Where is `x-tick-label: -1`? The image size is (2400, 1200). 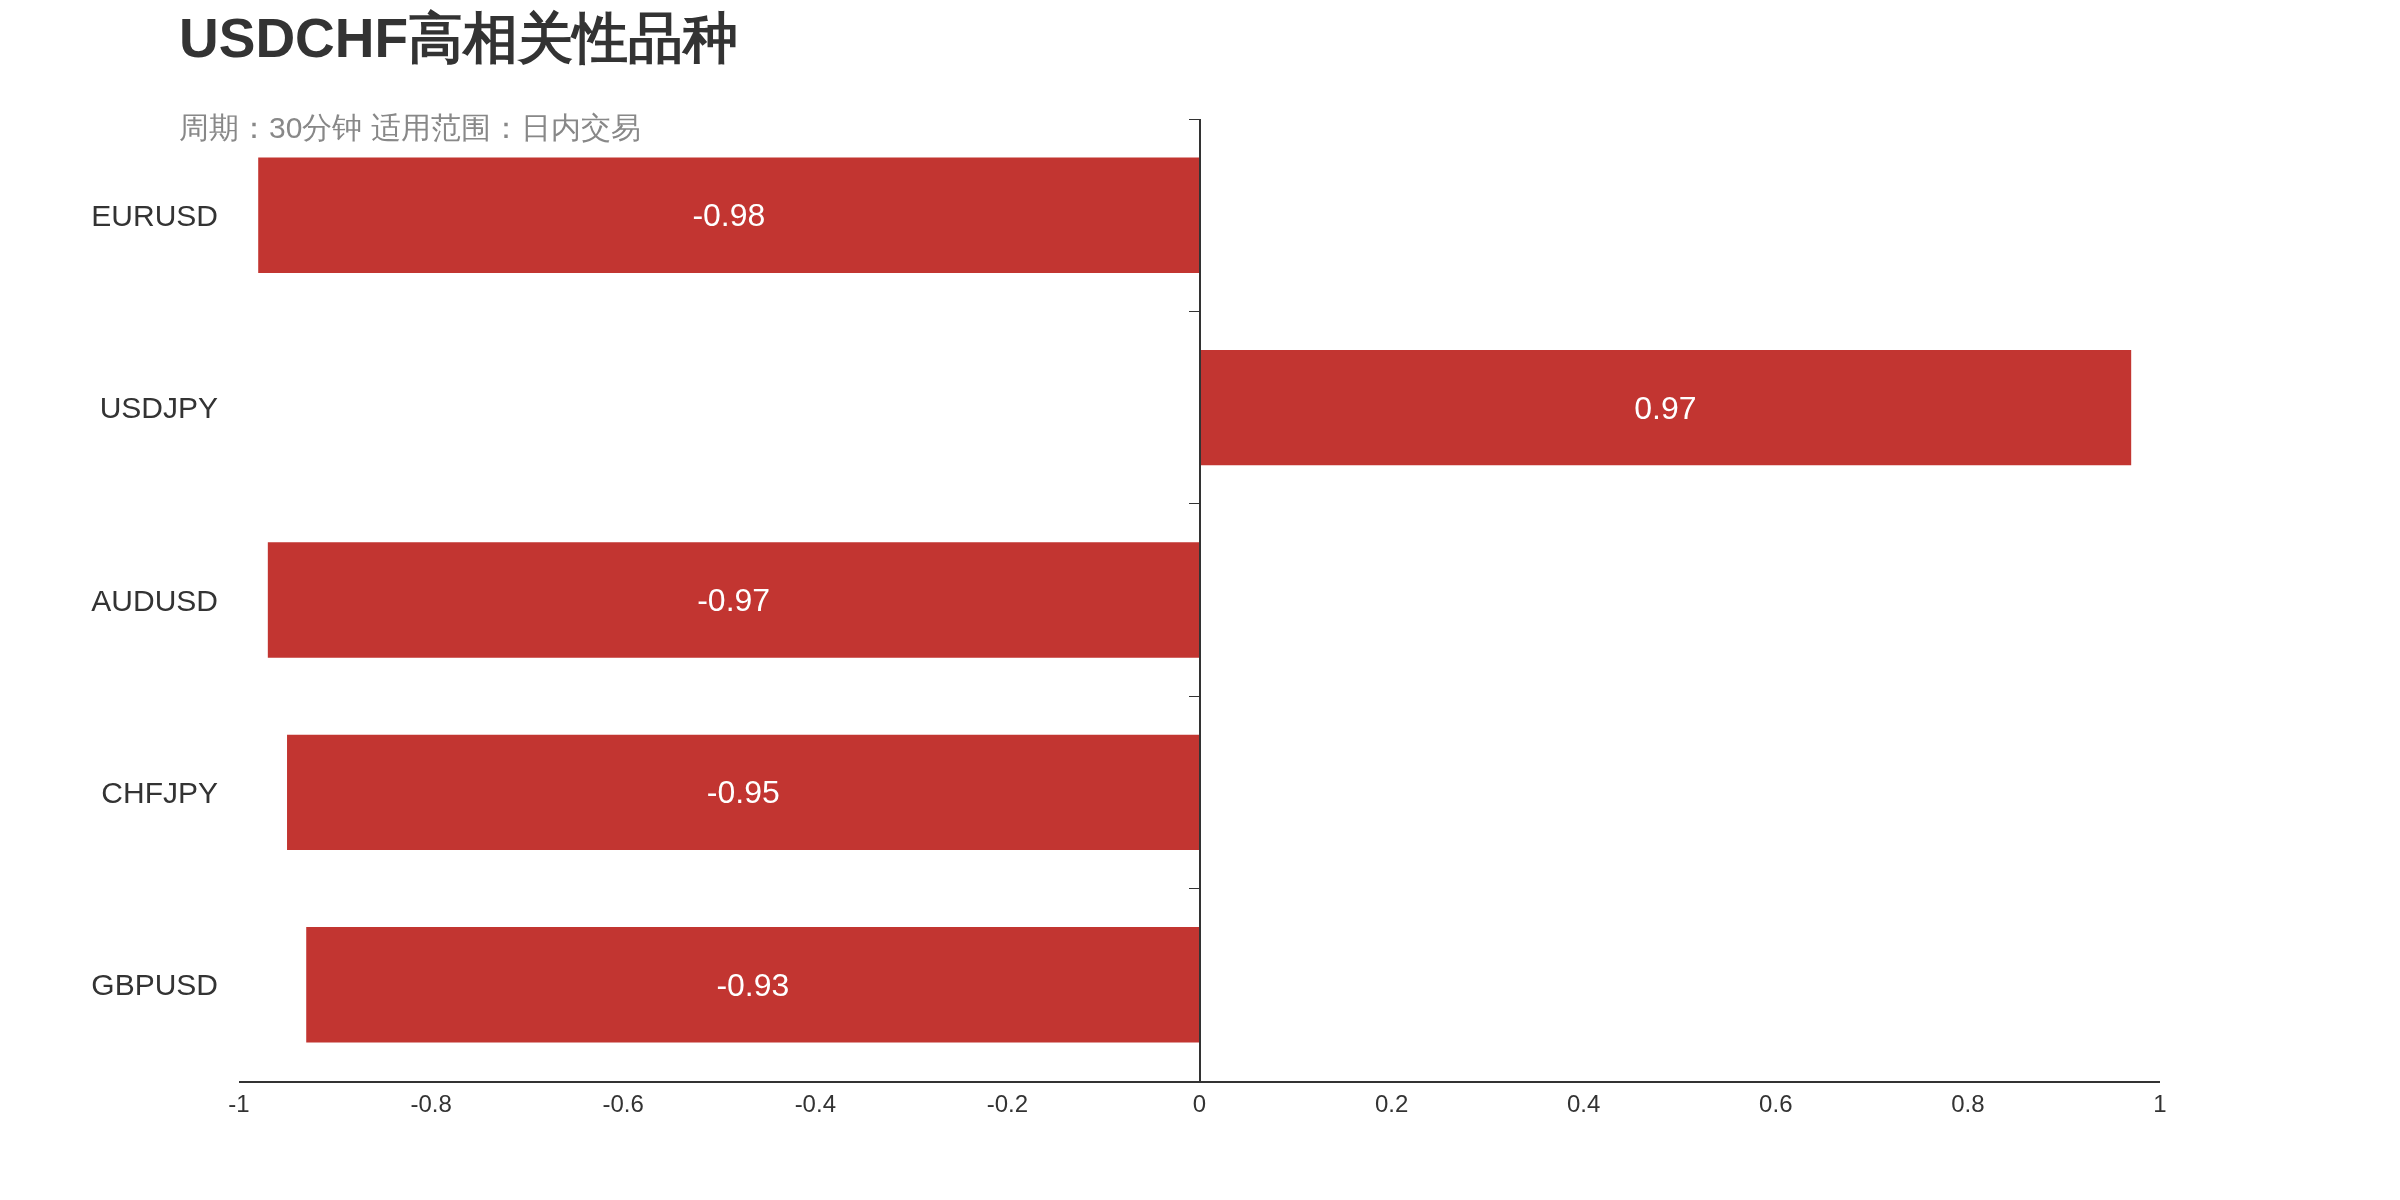 x-tick-label: -1 is located at coordinates (239, 1103).